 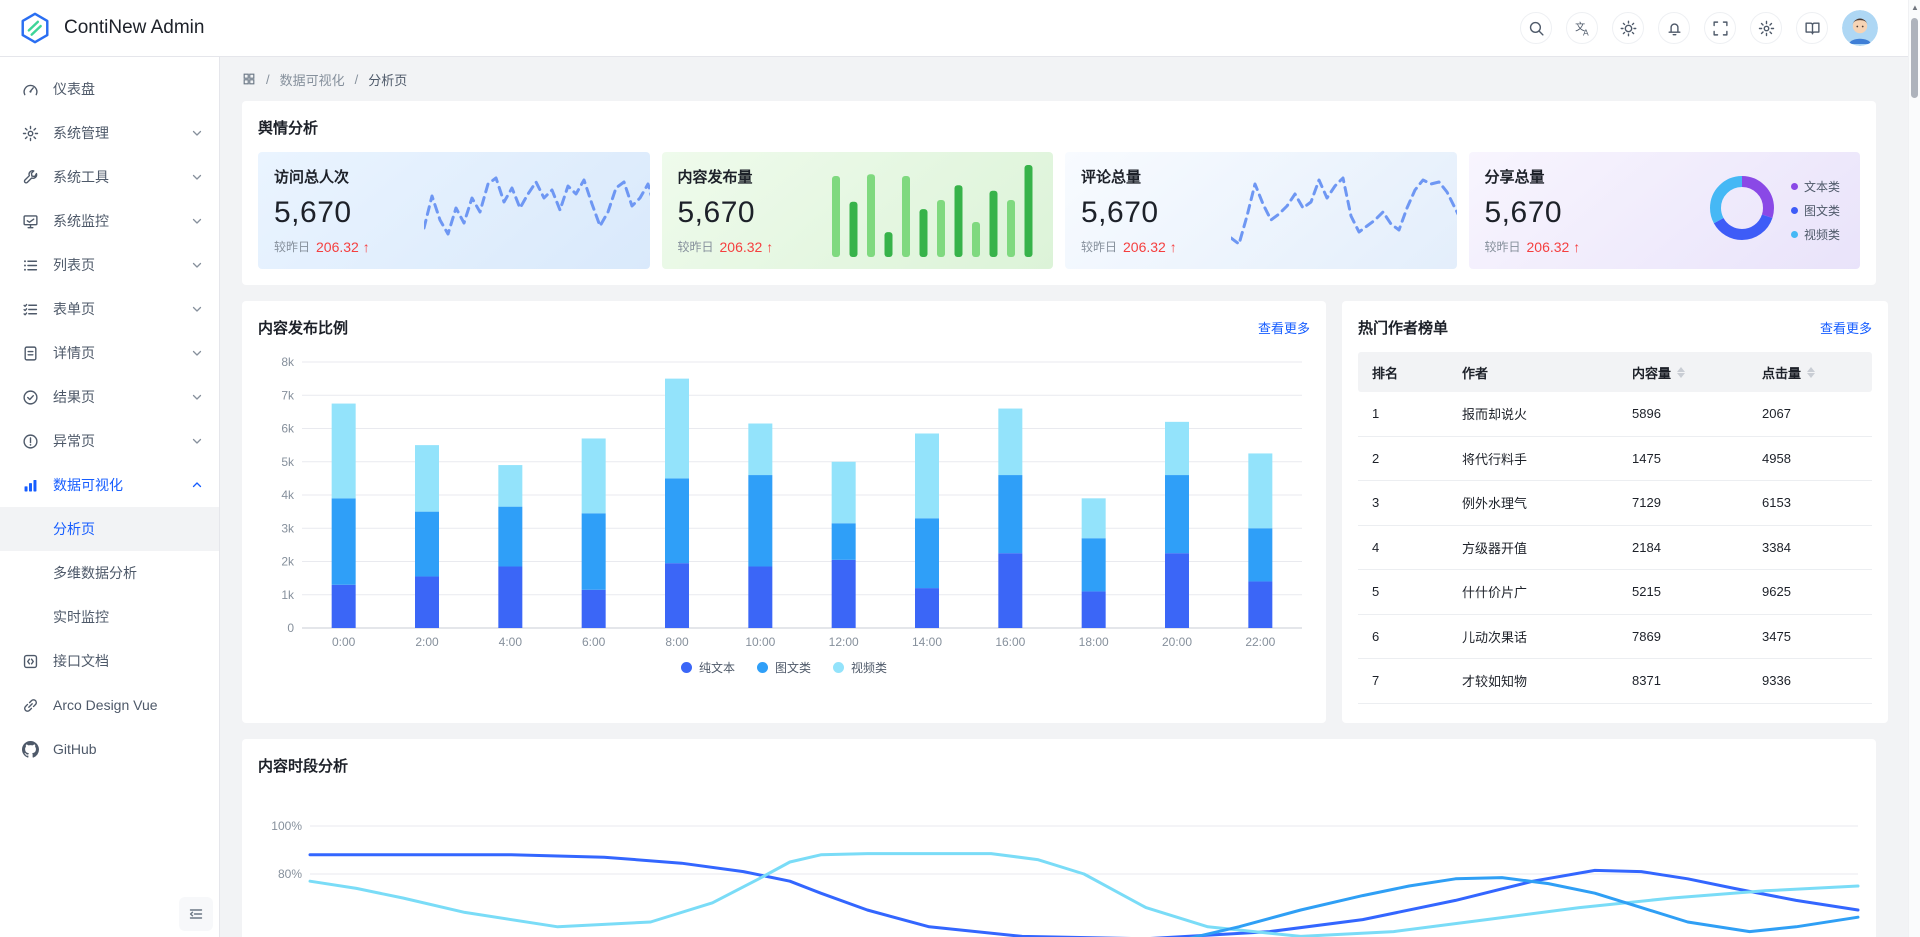 I want to click on svg-text: 18:00, so click(x=1094, y=640).